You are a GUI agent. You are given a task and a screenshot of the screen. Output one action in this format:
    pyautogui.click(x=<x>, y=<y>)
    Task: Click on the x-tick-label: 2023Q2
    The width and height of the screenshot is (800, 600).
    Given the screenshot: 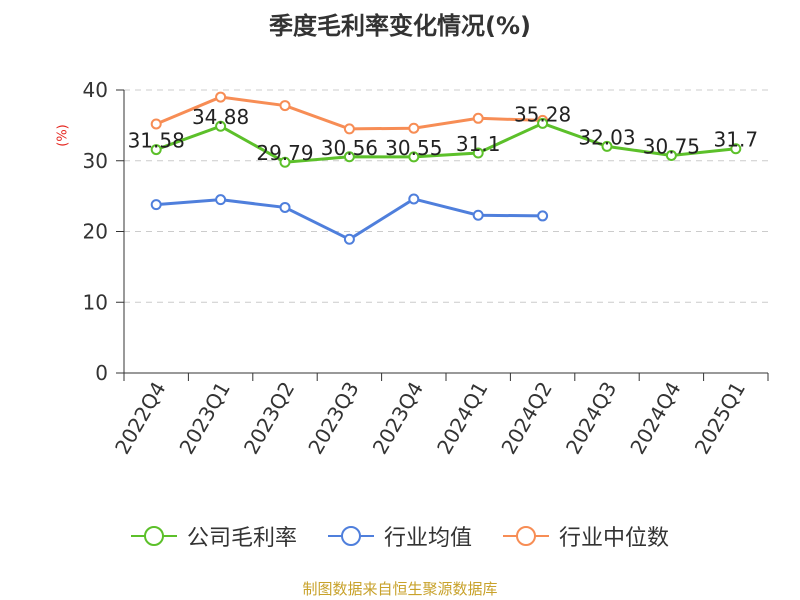 What is the action you would take?
    pyautogui.click(x=269, y=418)
    